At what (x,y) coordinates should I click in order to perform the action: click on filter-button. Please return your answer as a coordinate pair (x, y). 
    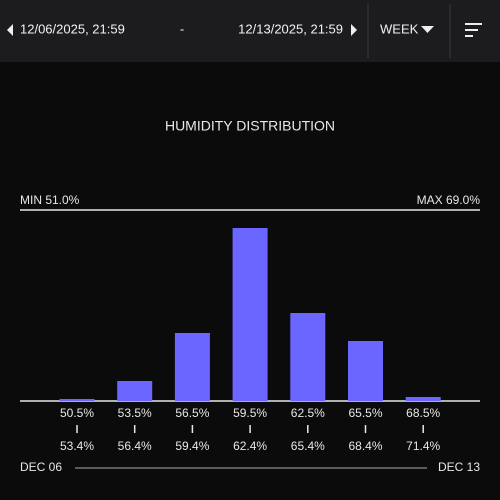
    Looking at the image, I should click on (473, 30).